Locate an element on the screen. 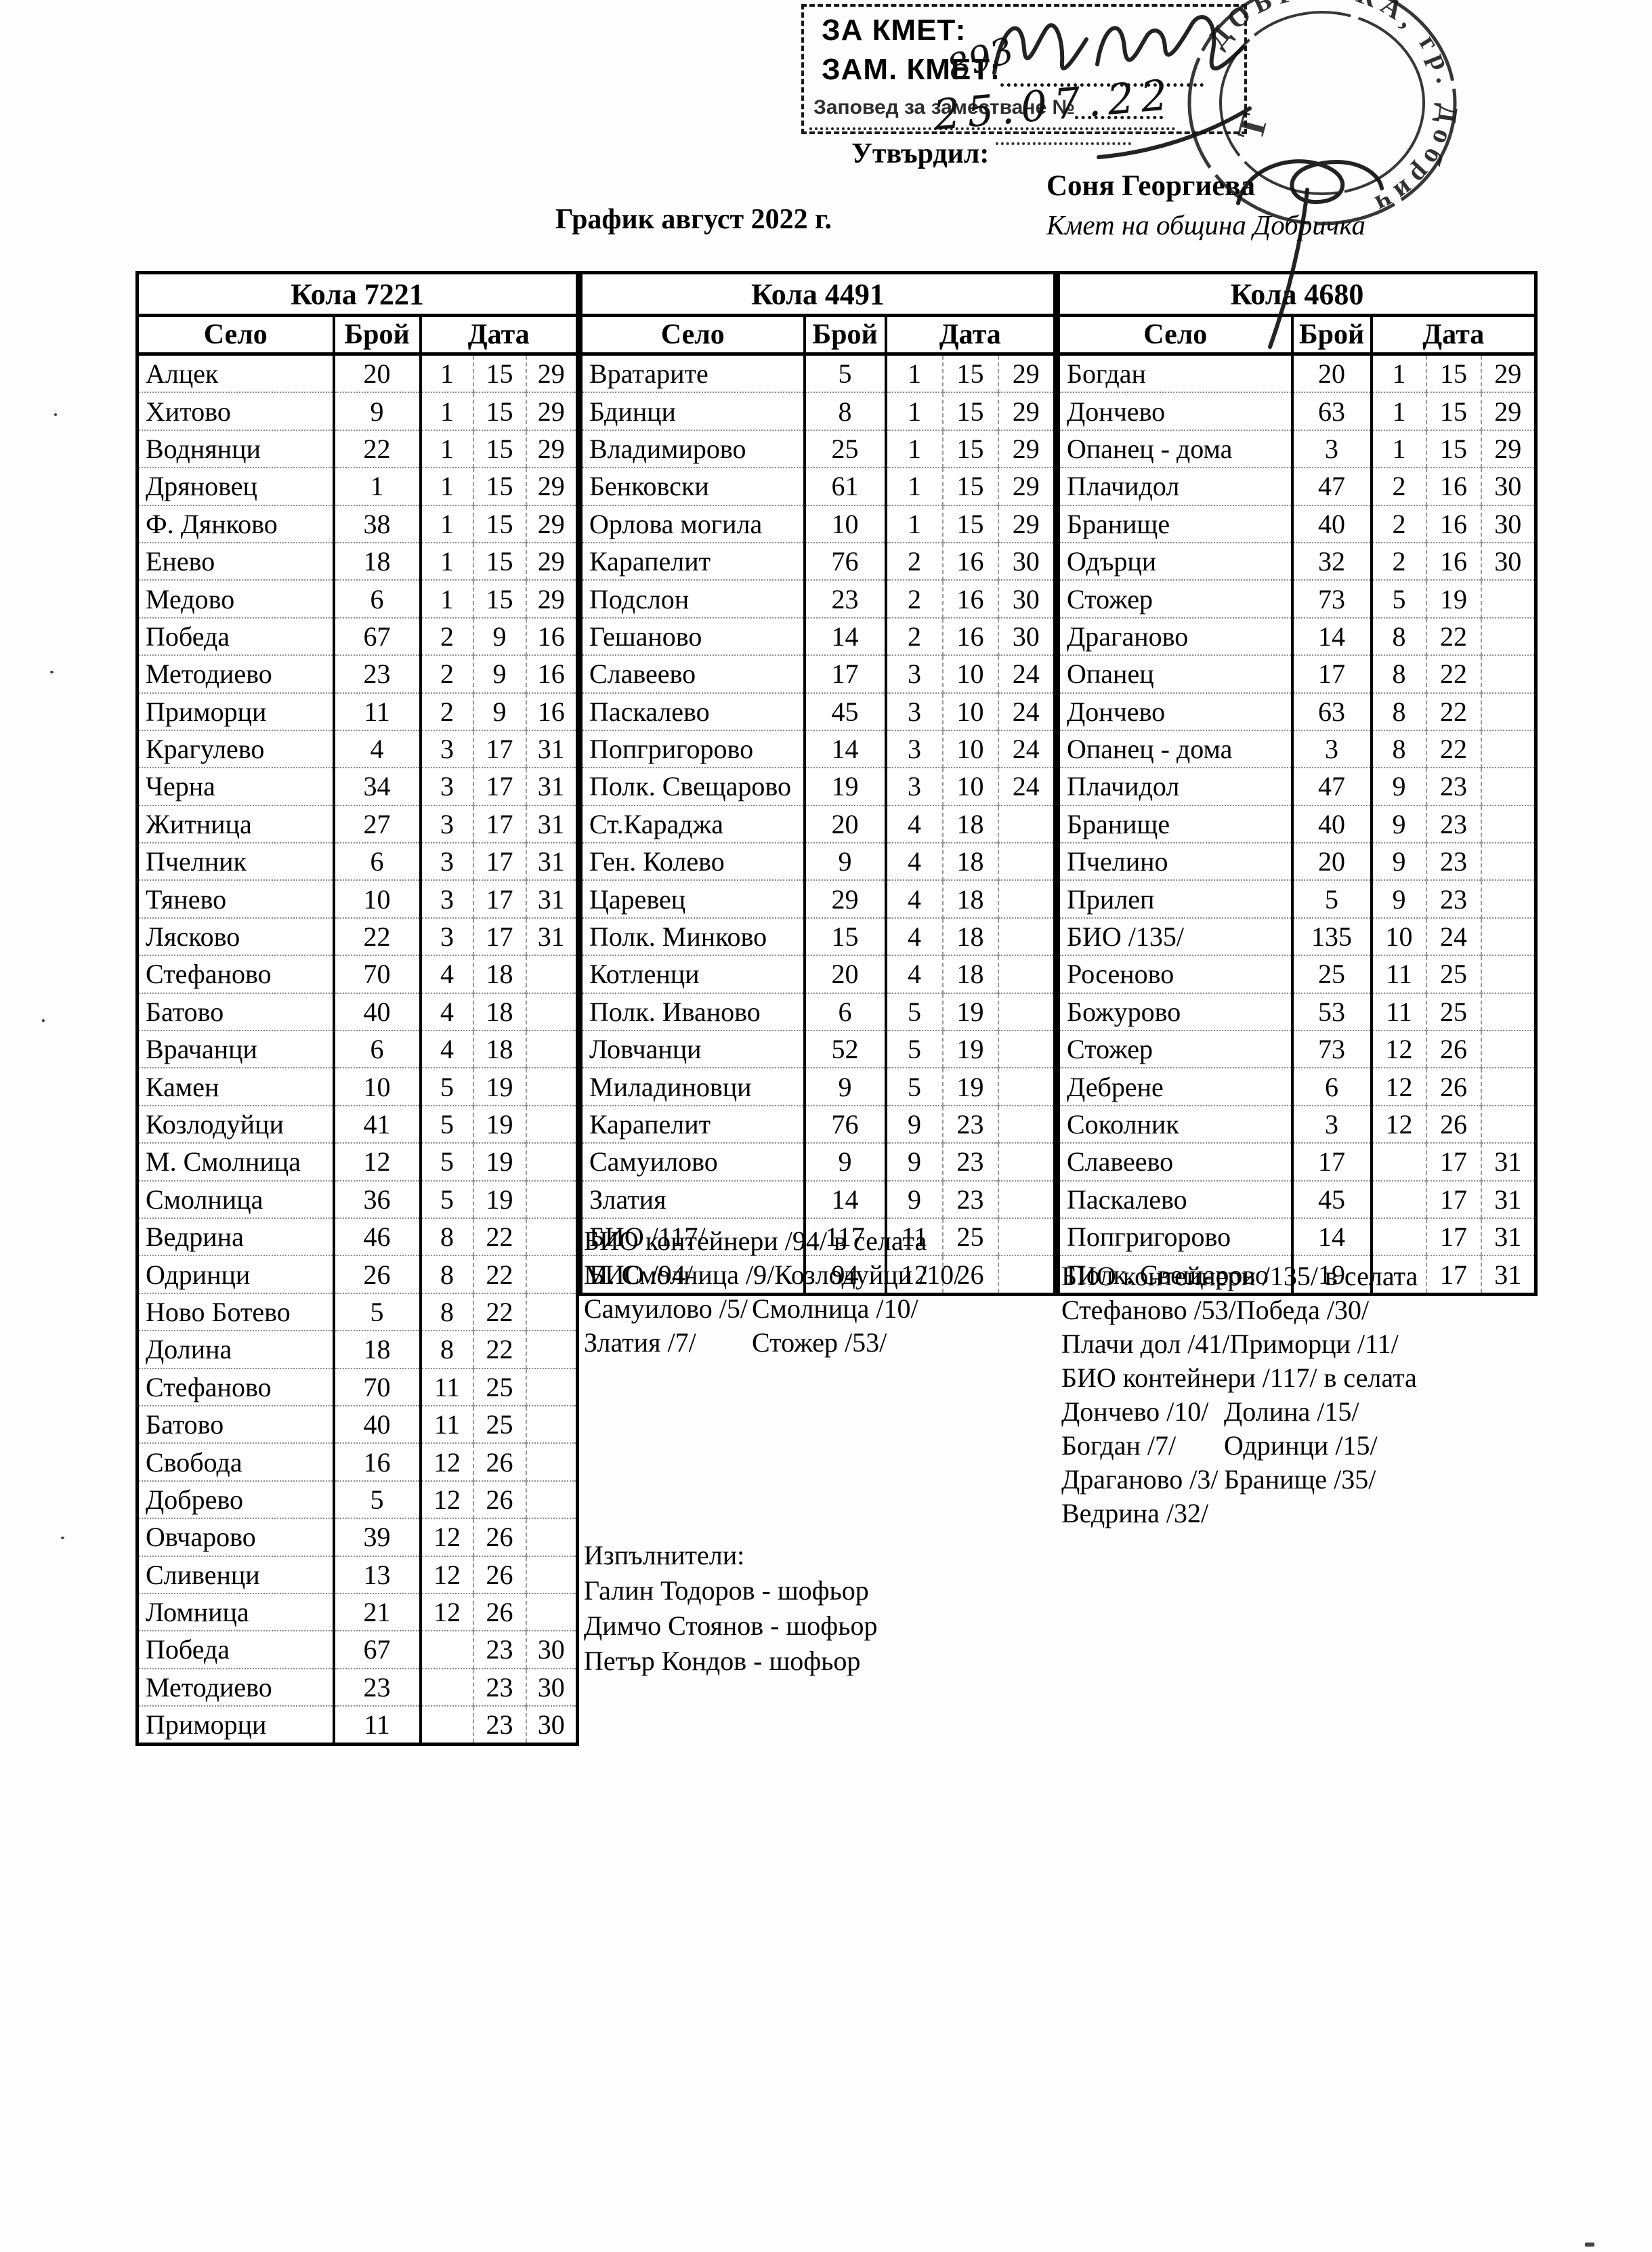 This screenshot has width=1652, height=2252. table-row: Царевец 29 4 18 is located at coordinates (818, 899).